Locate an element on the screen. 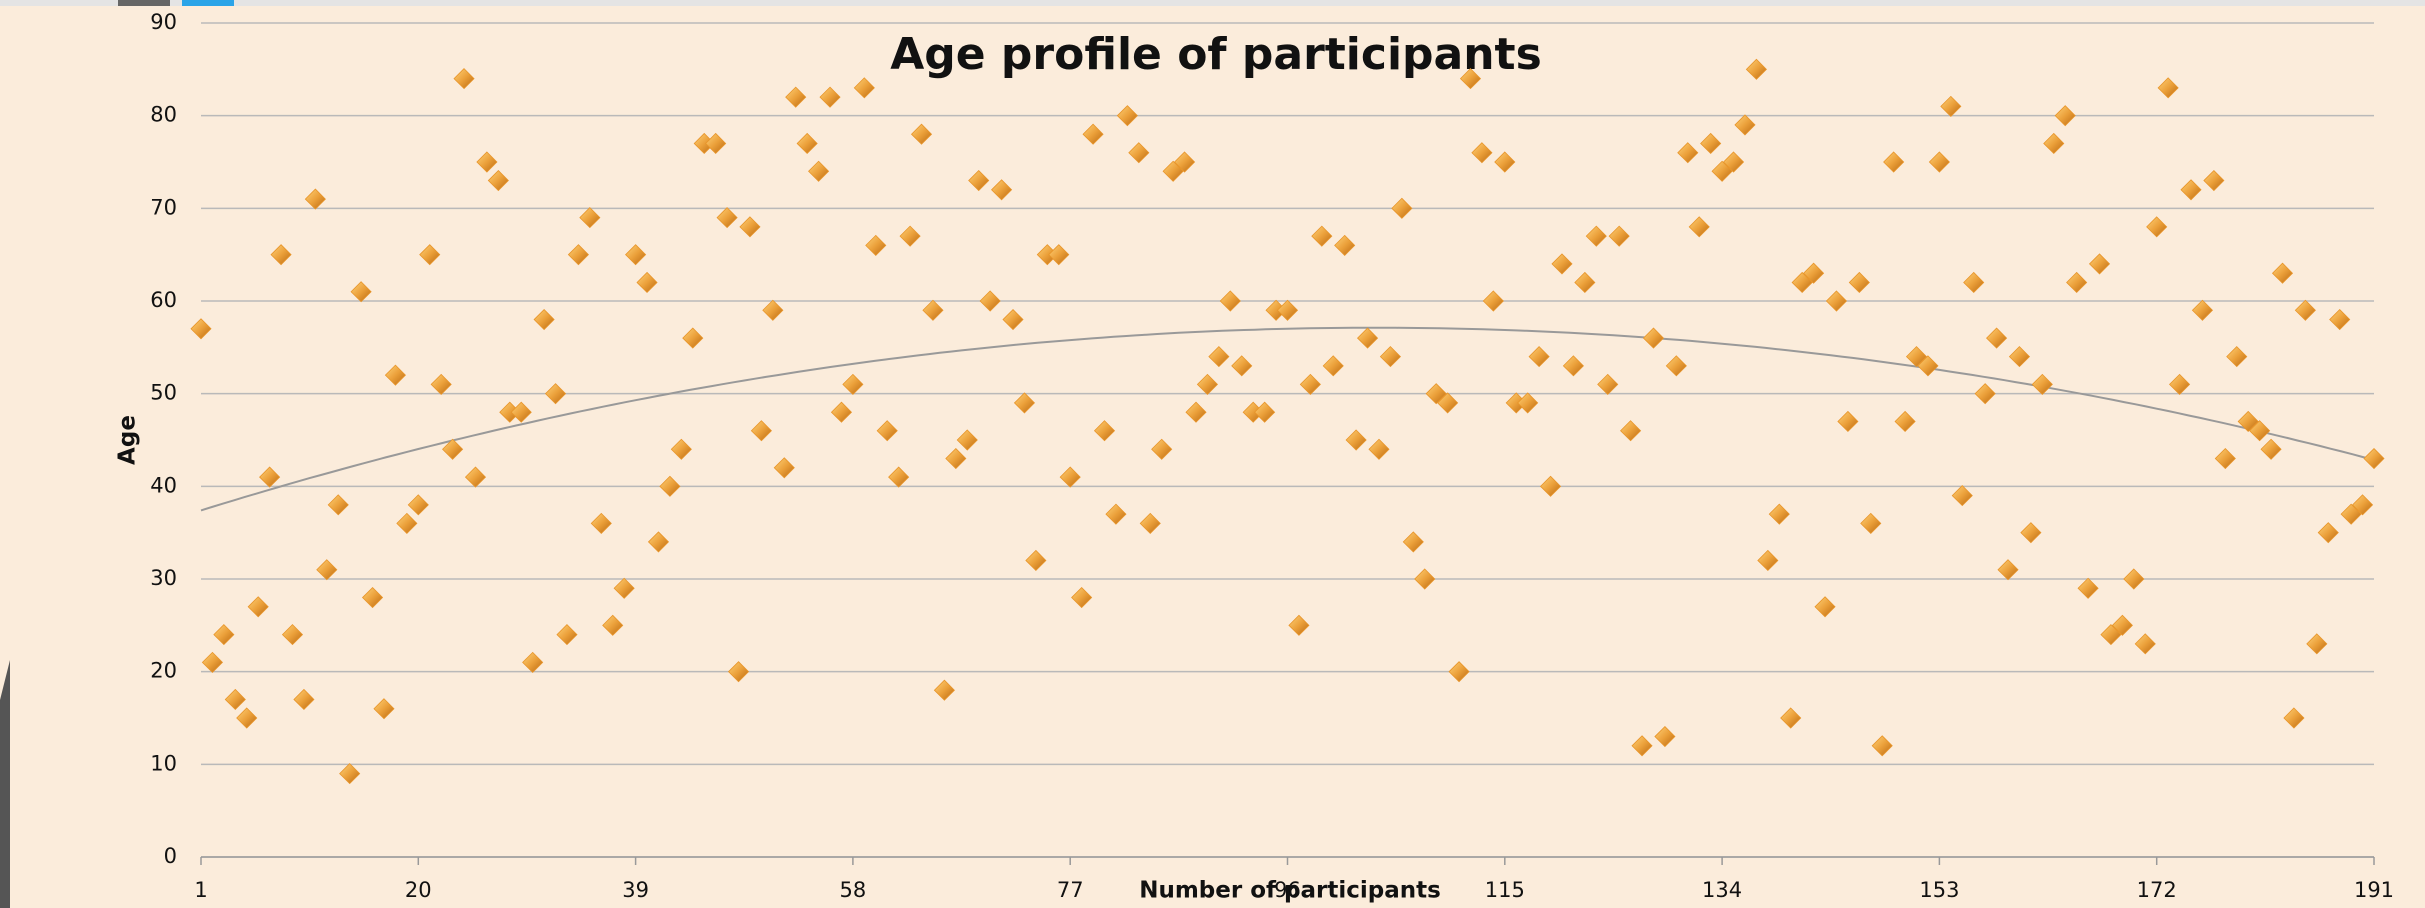 The width and height of the screenshot is (2425, 908). y-tick-label: 80 is located at coordinates (163, 115).